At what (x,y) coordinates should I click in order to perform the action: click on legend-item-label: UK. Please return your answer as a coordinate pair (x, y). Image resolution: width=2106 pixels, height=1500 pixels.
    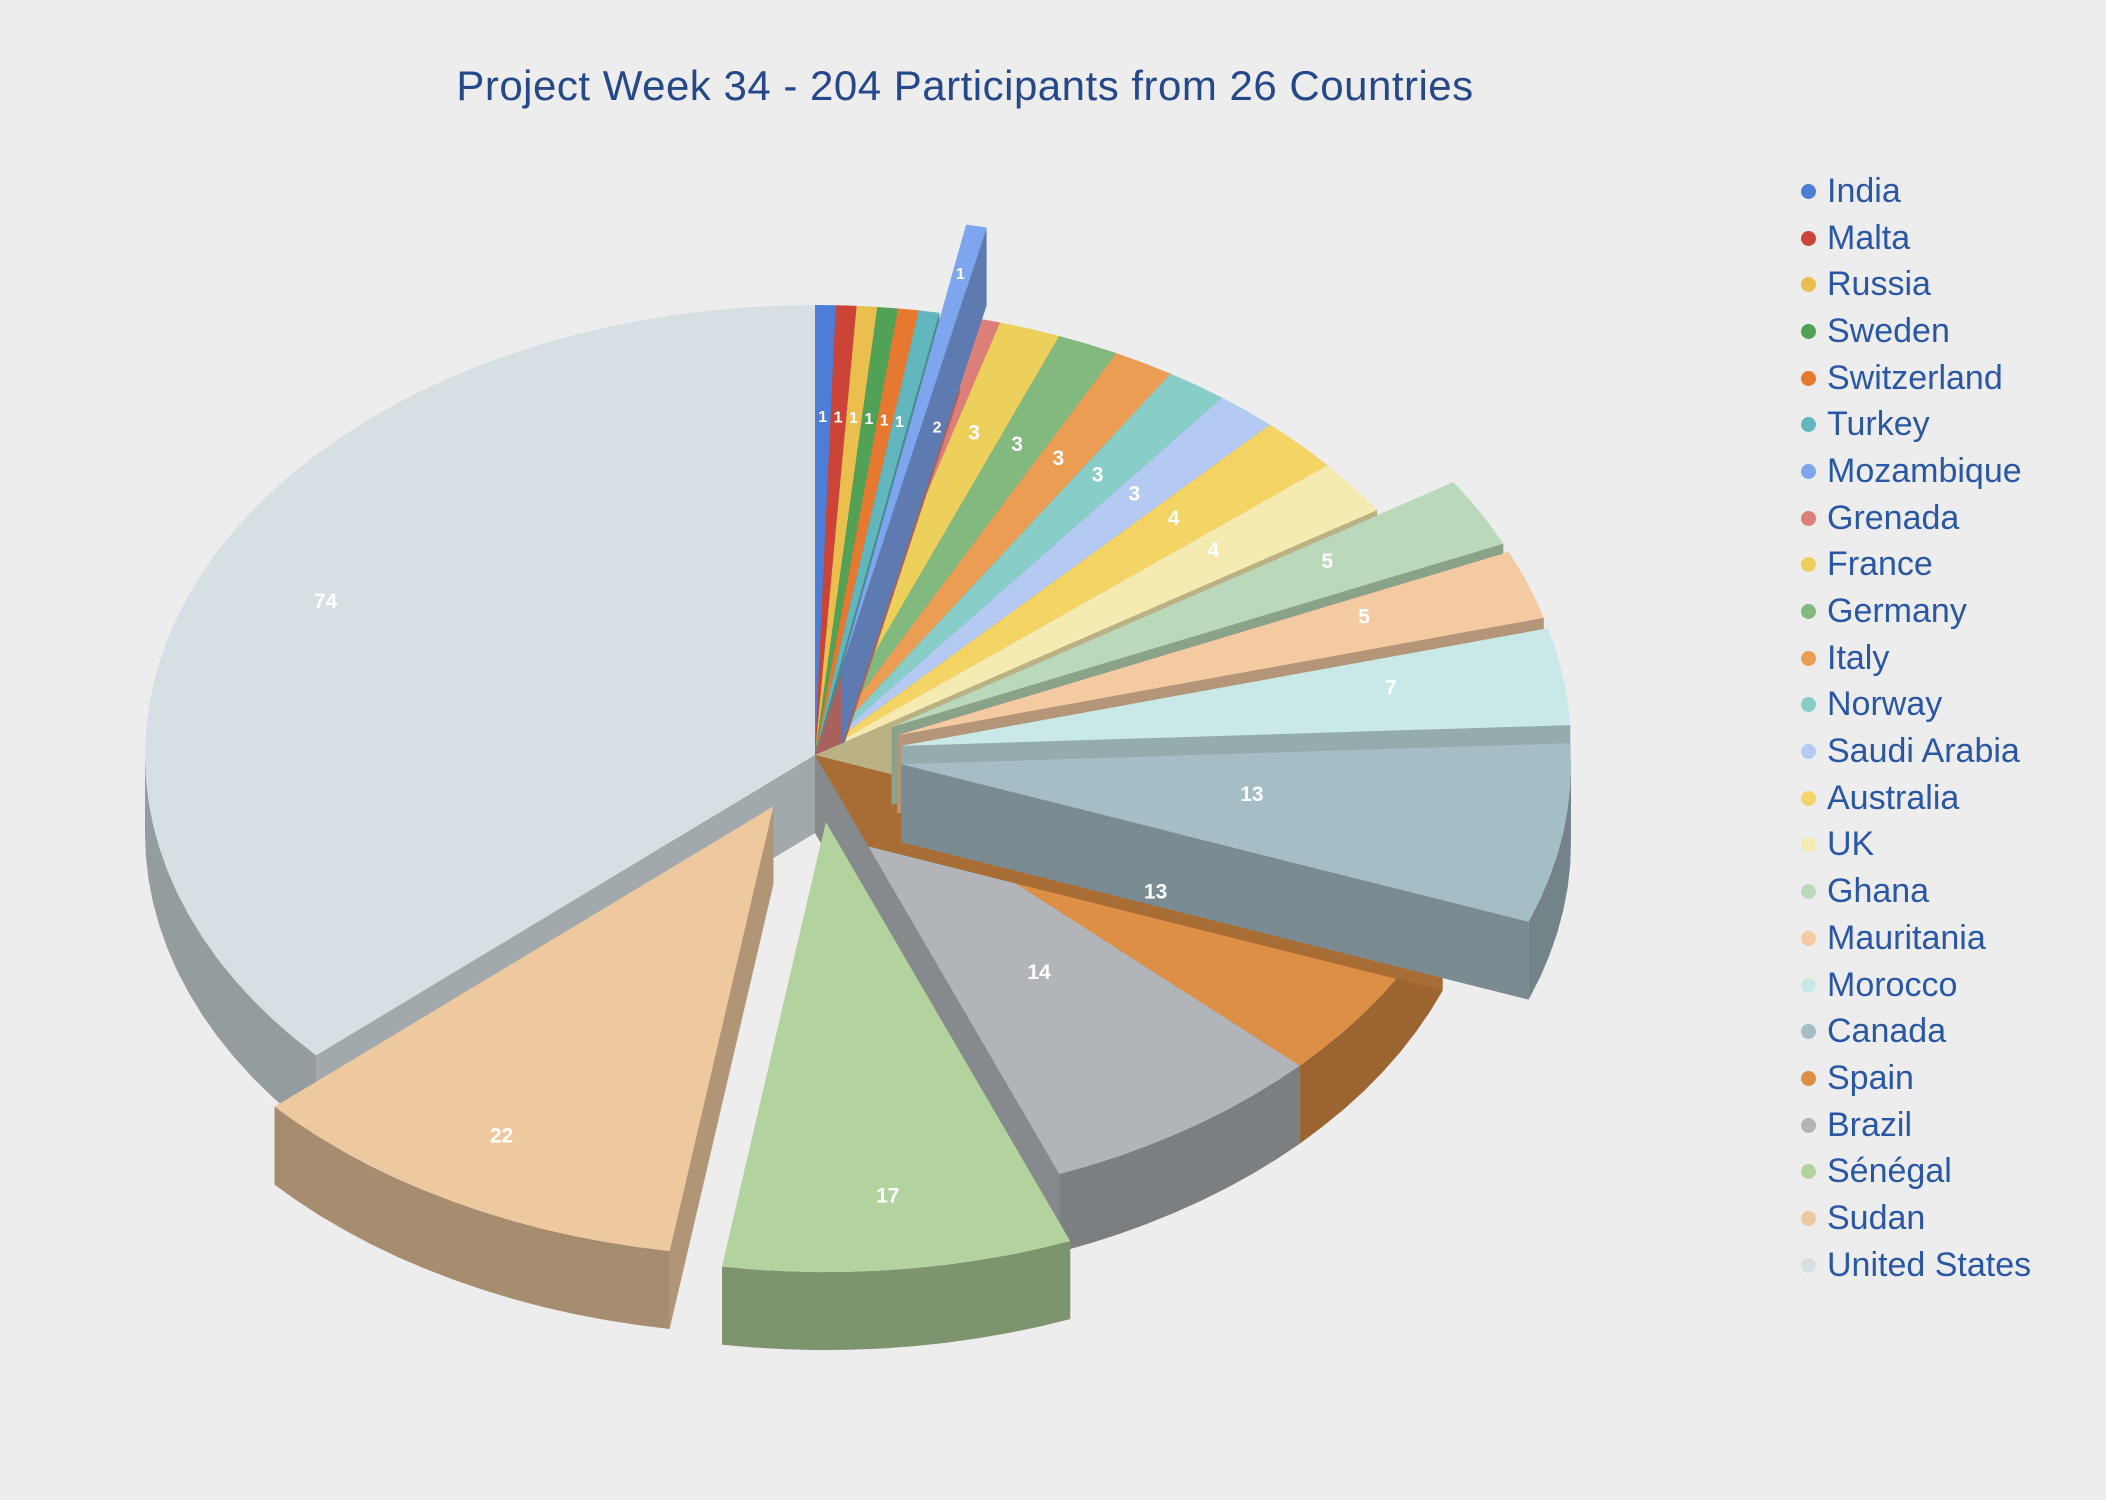
    Looking at the image, I should click on (1851, 844).